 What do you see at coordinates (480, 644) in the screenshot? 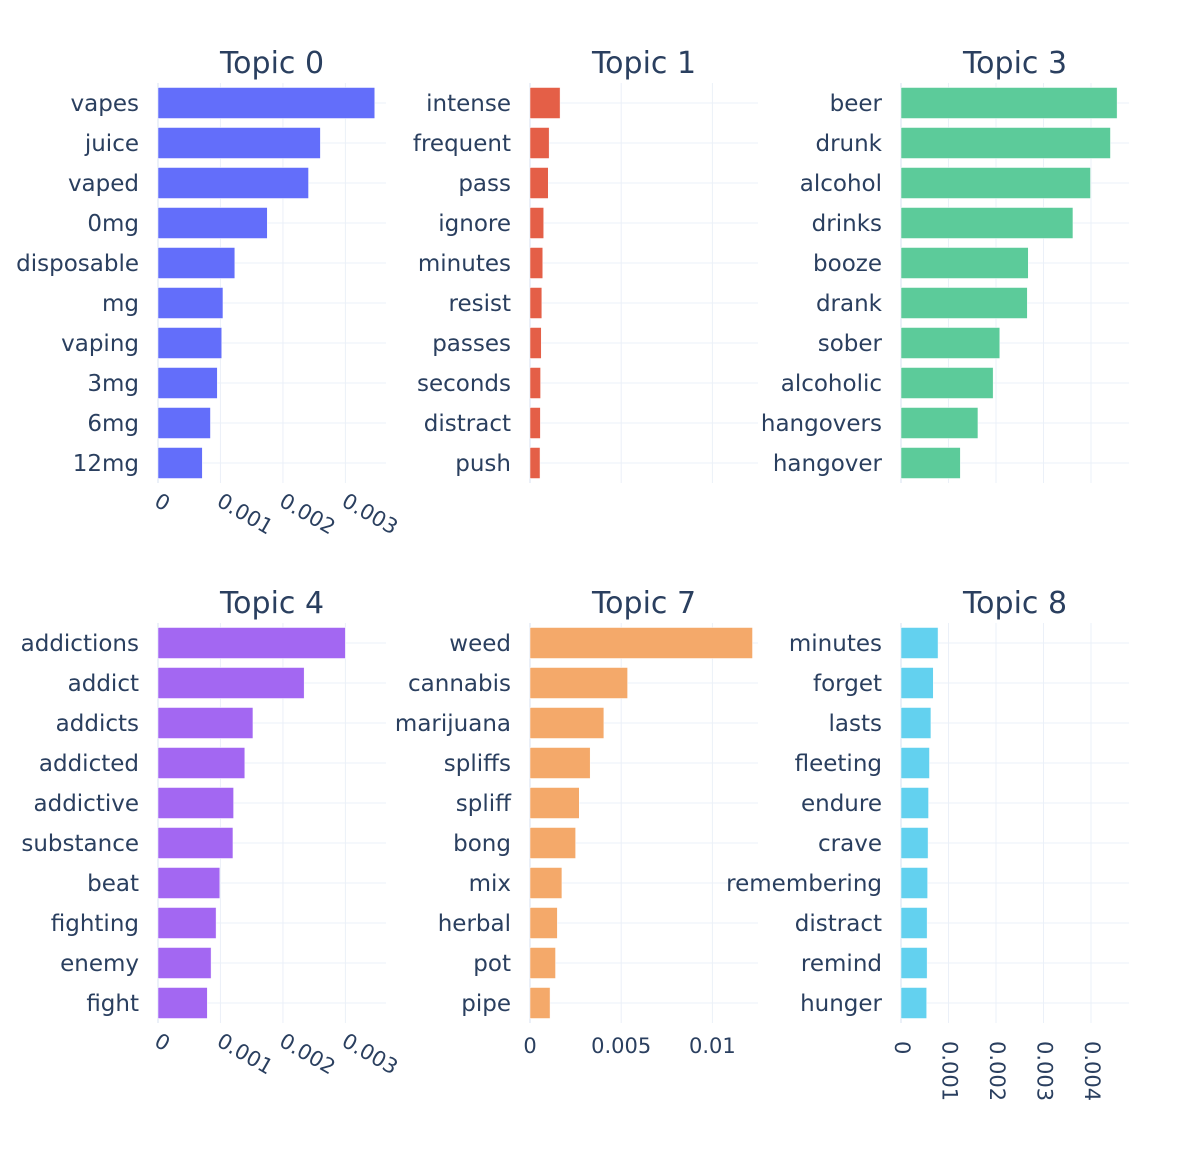
I see `category-label-weed: weed` at bounding box center [480, 644].